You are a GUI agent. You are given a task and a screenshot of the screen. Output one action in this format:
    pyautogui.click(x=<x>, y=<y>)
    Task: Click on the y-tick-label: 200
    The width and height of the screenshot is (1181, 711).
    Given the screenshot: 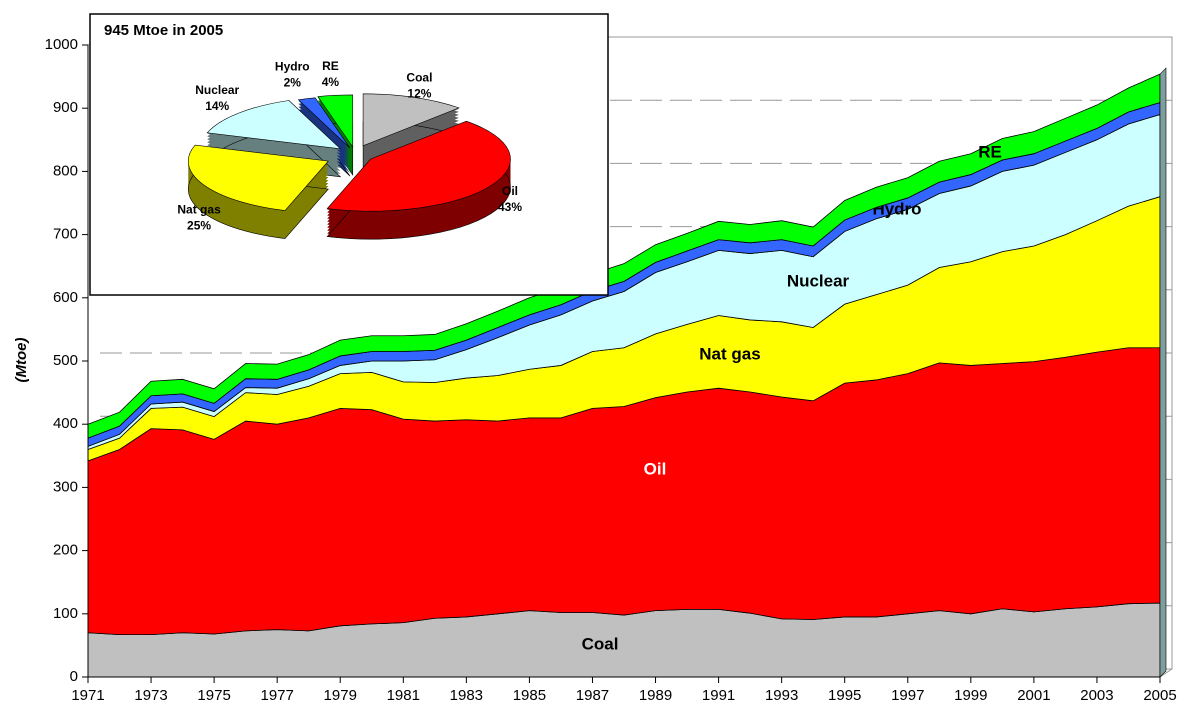 What is the action you would take?
    pyautogui.click(x=65, y=550)
    